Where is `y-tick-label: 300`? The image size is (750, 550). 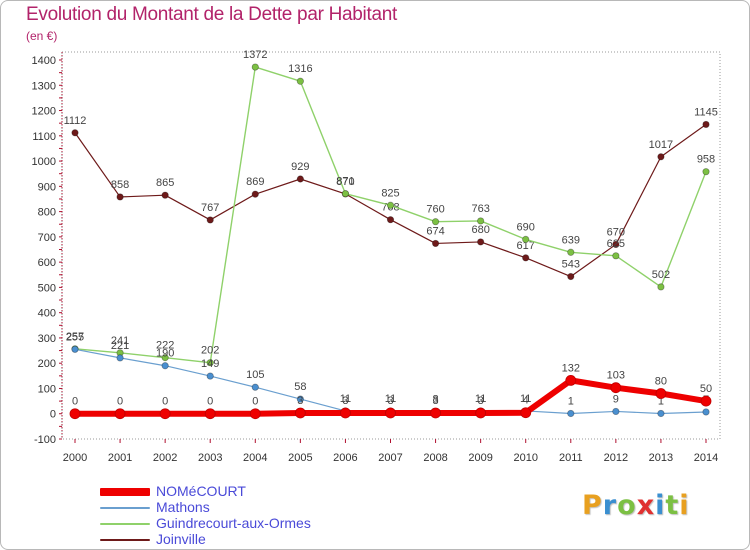 y-tick-label: 300 is located at coordinates (47, 339).